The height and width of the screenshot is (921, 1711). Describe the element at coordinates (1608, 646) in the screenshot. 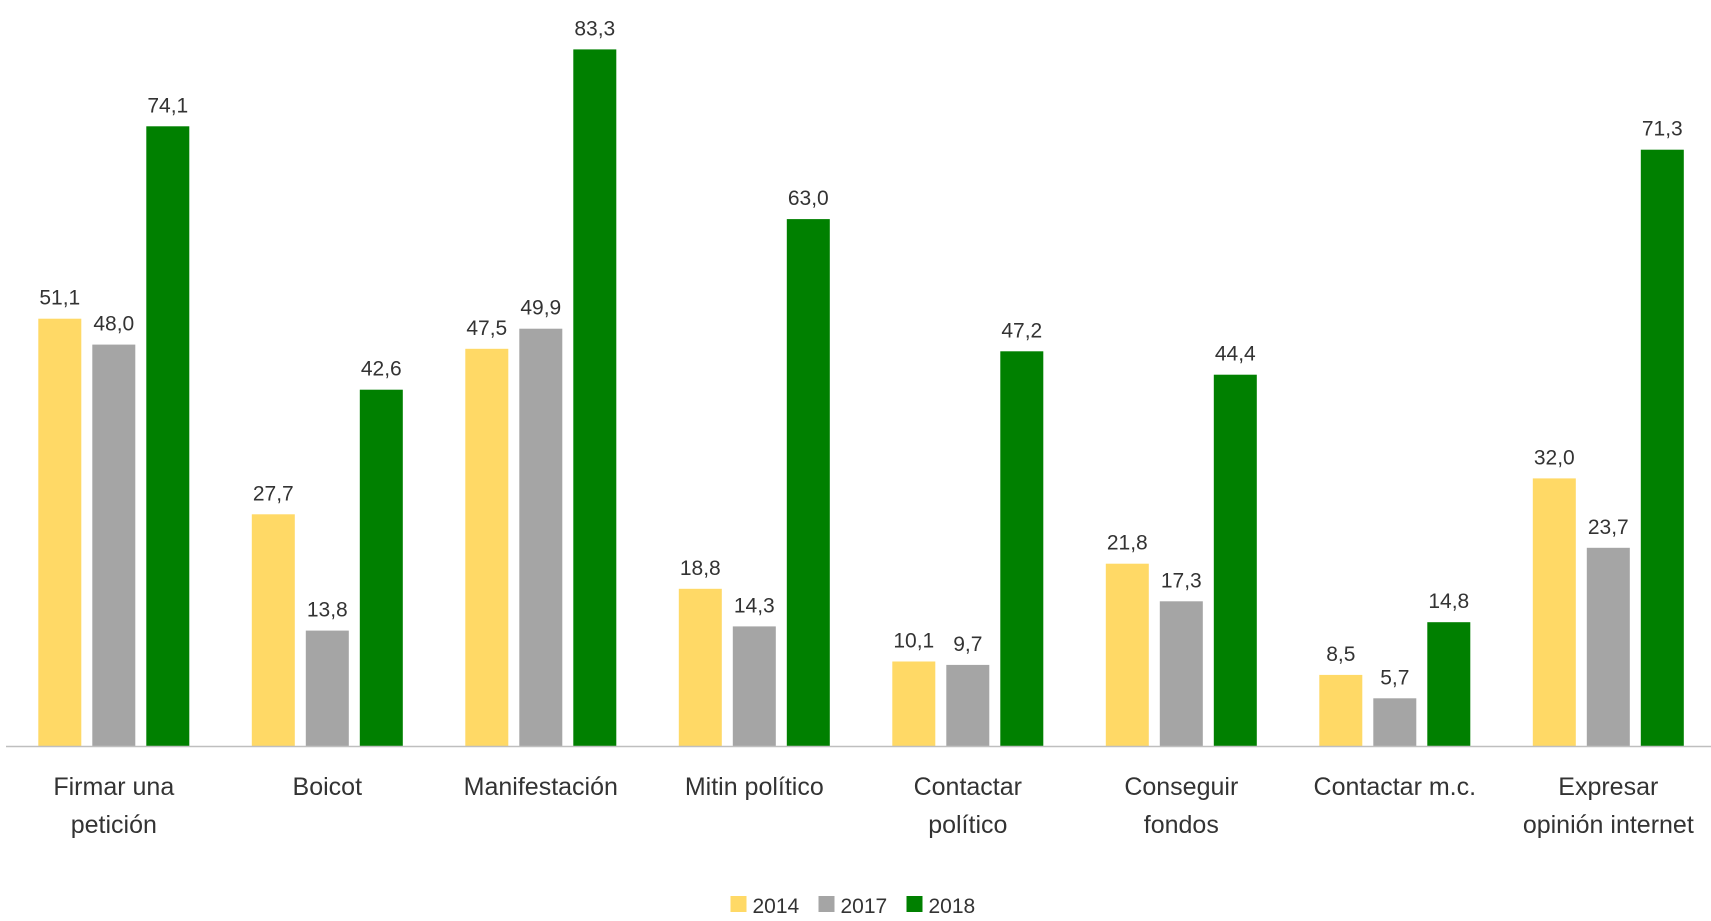

I see `bar-expresar-opinion-internet-2017` at that location.